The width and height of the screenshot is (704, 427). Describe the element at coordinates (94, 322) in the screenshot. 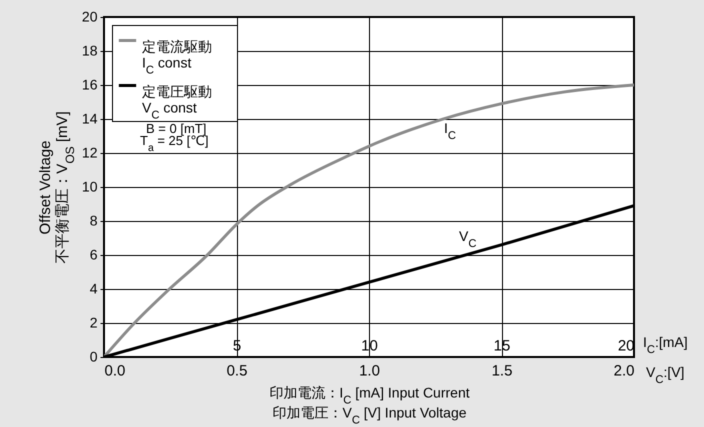

I see `y-tick-label: 2` at that location.